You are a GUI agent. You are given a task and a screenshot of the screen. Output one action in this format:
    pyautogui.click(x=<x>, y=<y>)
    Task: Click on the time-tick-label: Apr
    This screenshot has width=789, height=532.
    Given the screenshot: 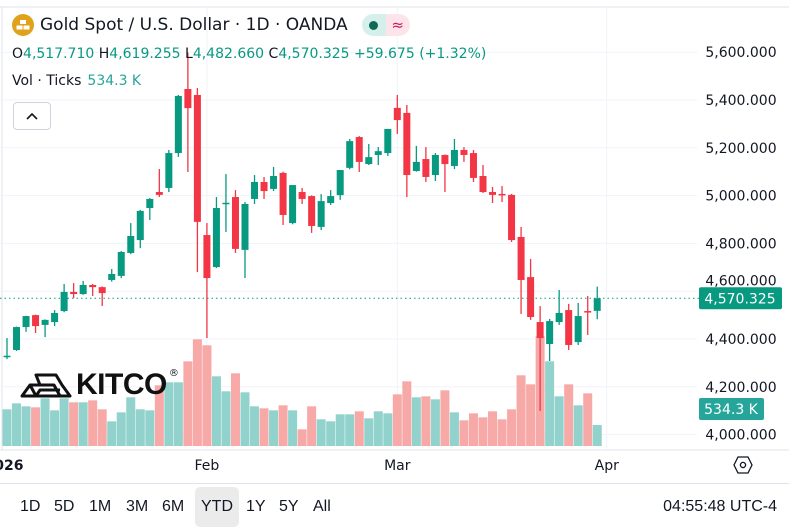 What is the action you would take?
    pyautogui.click(x=607, y=466)
    